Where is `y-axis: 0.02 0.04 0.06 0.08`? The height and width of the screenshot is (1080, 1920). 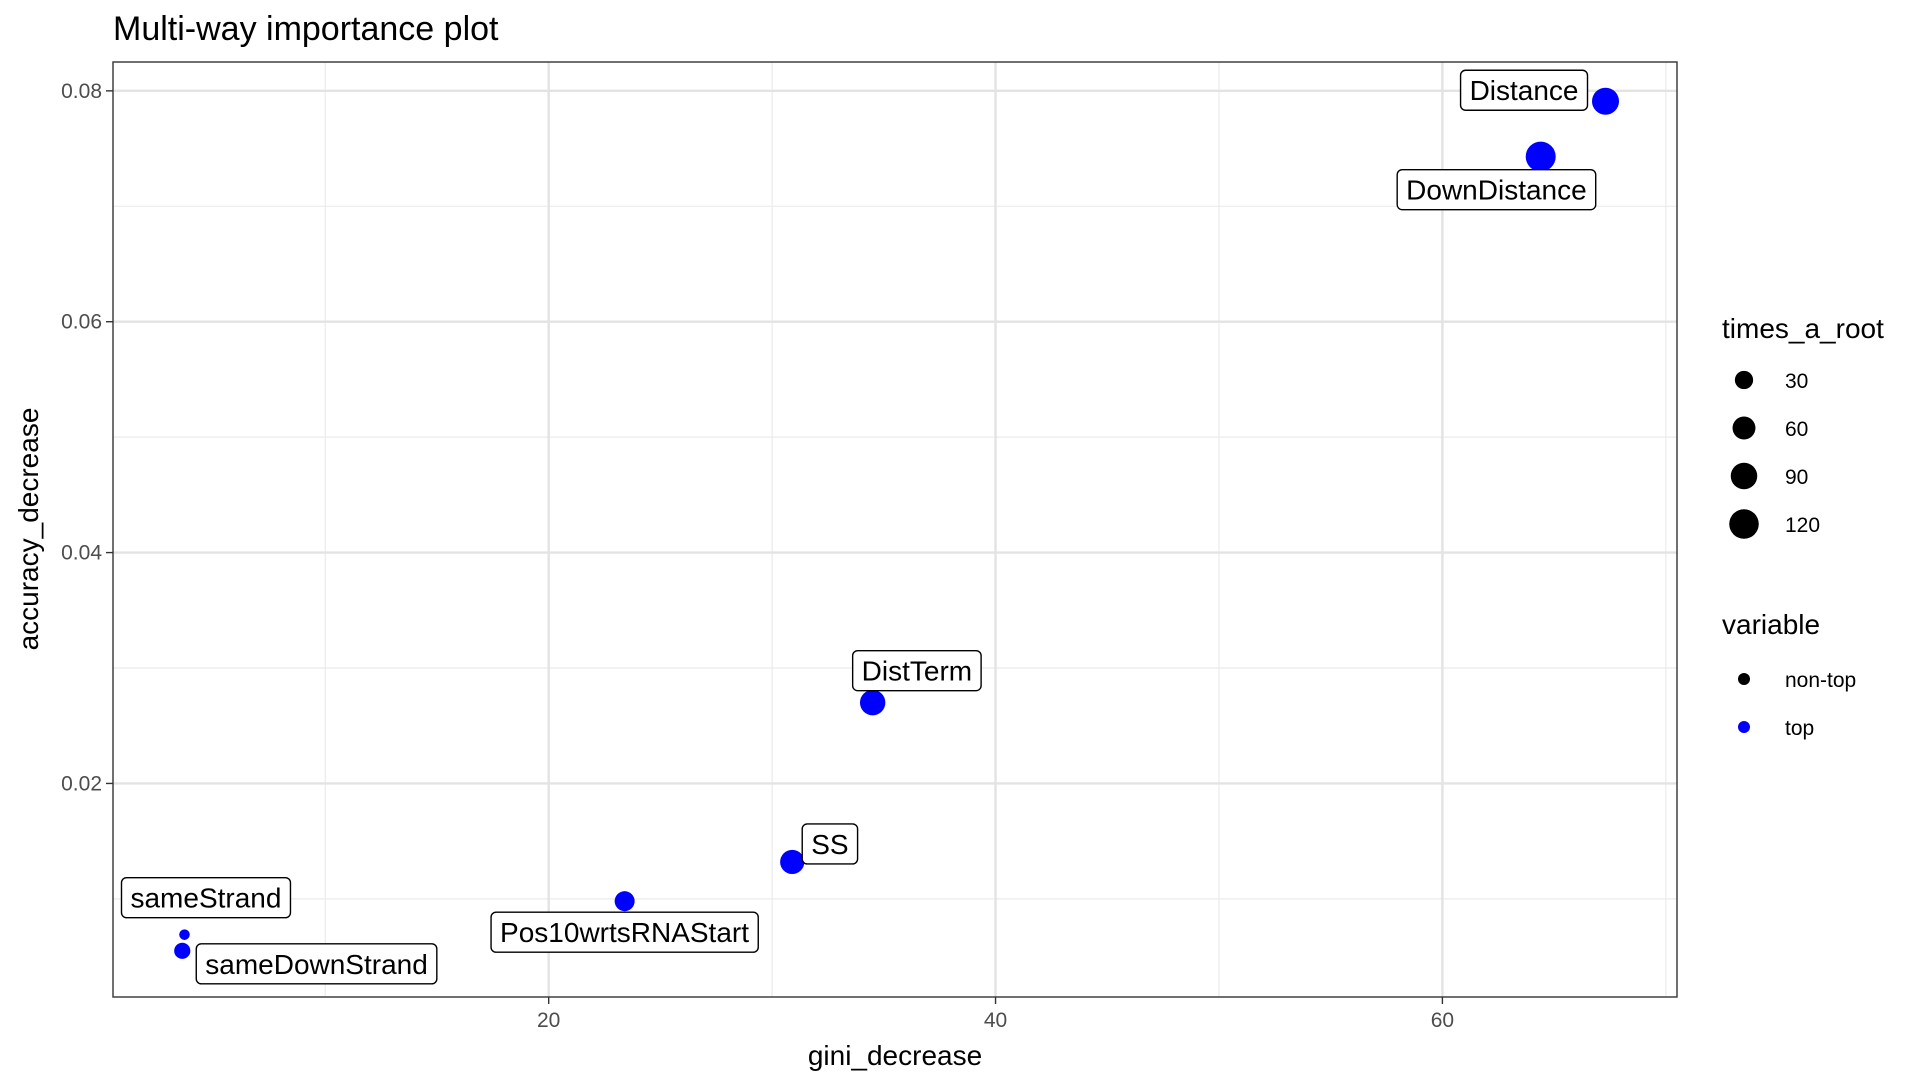 y-axis: 0.02 0.04 0.06 0.08 is located at coordinates (87, 437).